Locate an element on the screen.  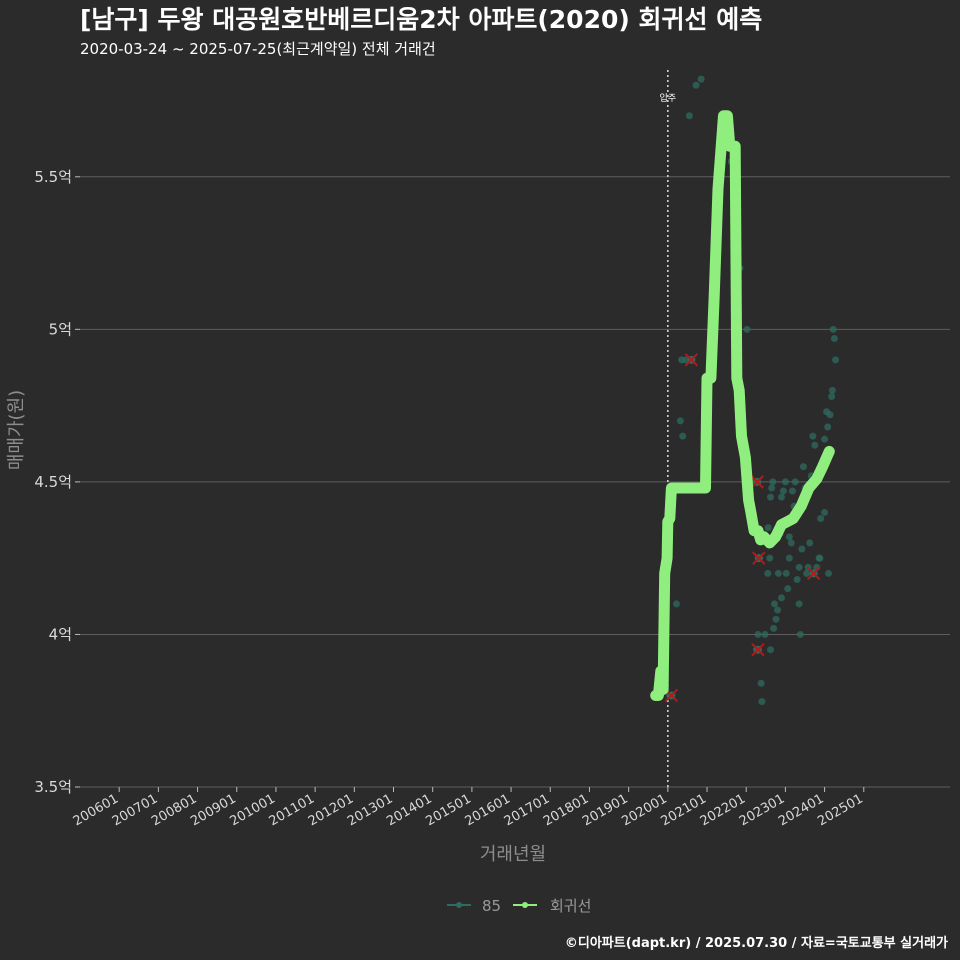
y-axis: 3.5억 4억 4.5억 5억 5.5억 is located at coordinates (57, 482).